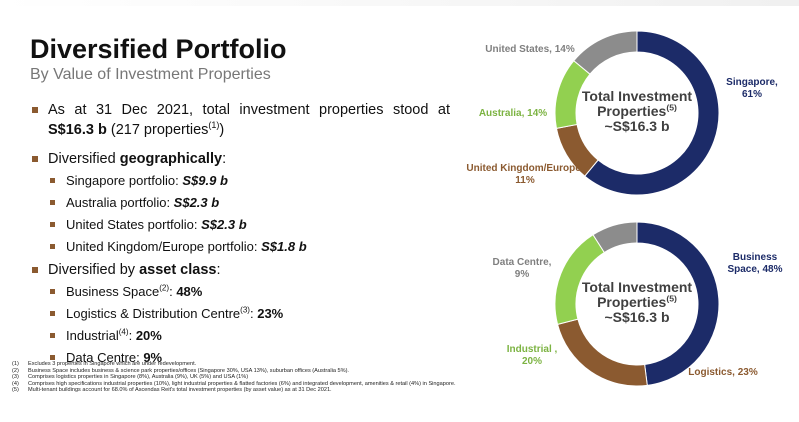  Describe the element at coordinates (525, 174) in the screenshot. I see `data-label: United Kingdom/Europe, 11%` at that location.